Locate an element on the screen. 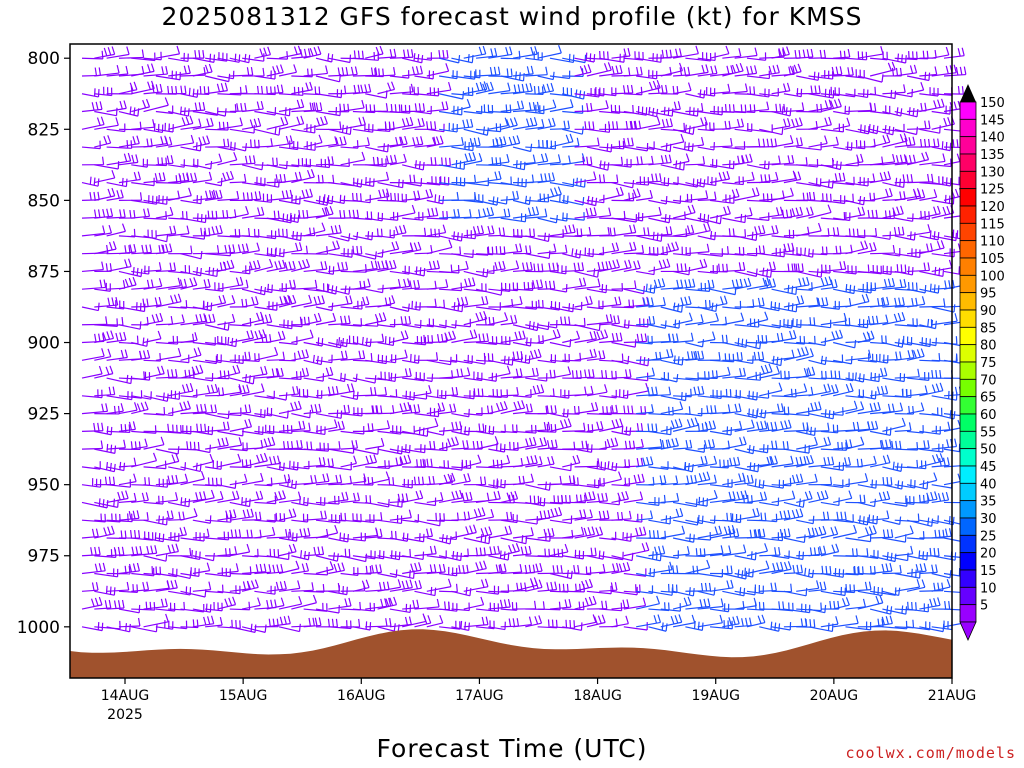 This screenshot has height=768, width=1024. colorbar-label: 80 is located at coordinates (988, 346).